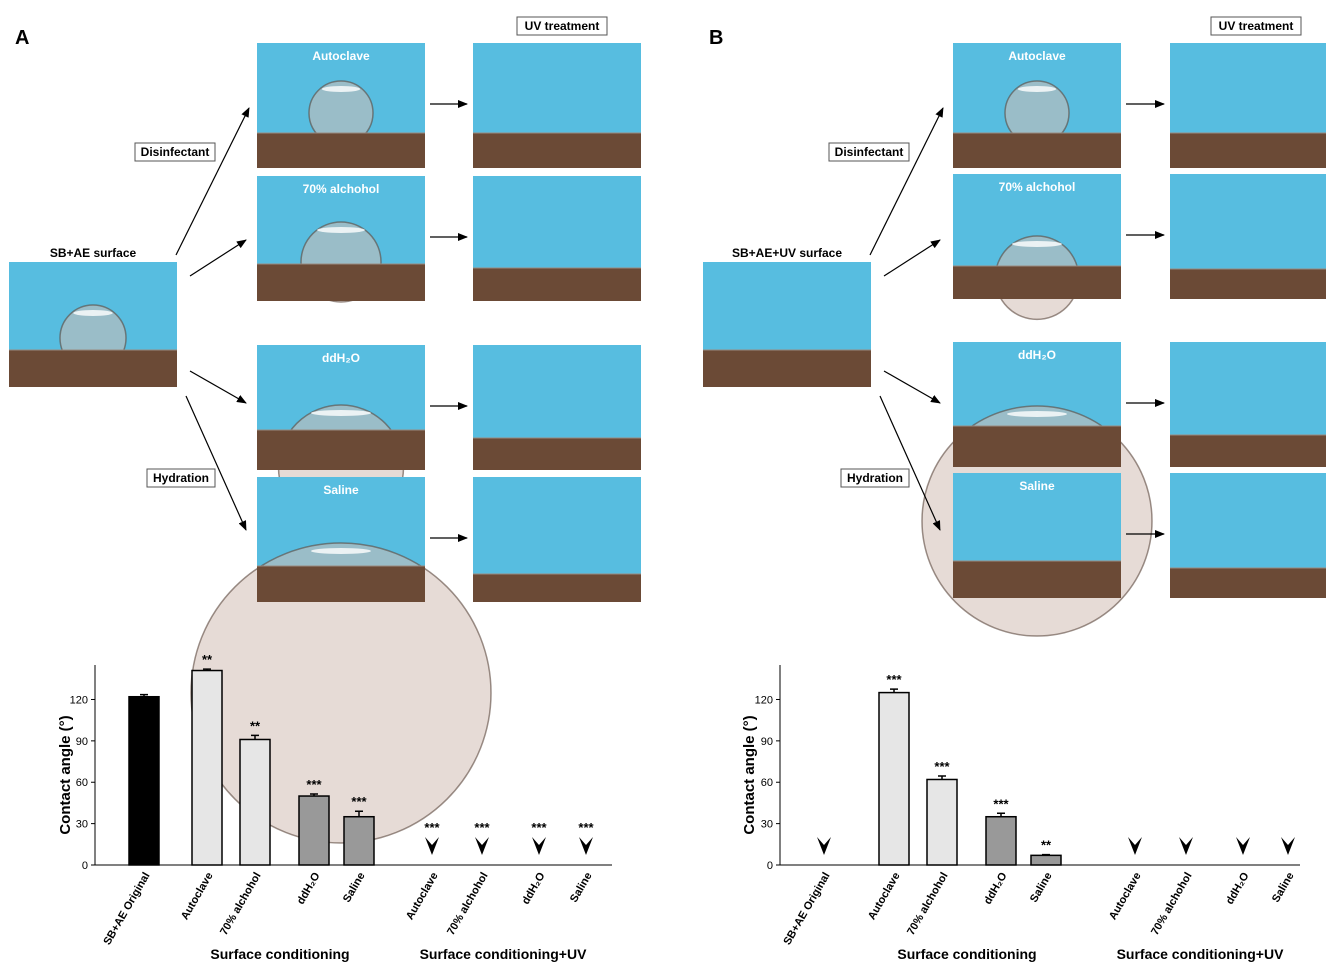 The height and width of the screenshot is (968, 1328). I want to click on panel-letter: B, so click(716, 38).